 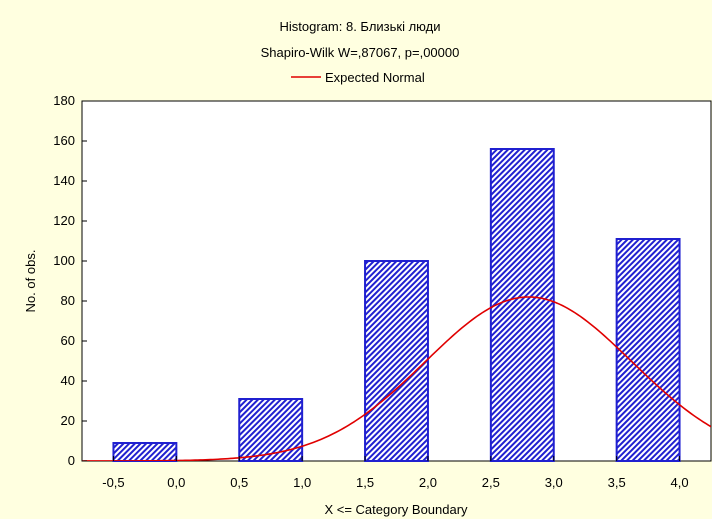 What do you see at coordinates (360, 52) in the screenshot?
I see `chart-subtitle: Shapiro-Wilk W=,87067, p=,00000` at bounding box center [360, 52].